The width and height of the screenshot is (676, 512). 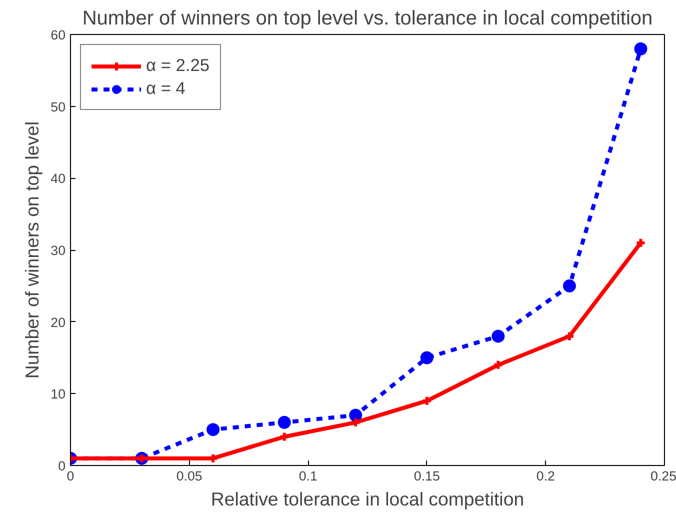 What do you see at coordinates (367, 19) in the screenshot?
I see `chart-title: Number of winners on top level vs. tolerance in local competition` at bounding box center [367, 19].